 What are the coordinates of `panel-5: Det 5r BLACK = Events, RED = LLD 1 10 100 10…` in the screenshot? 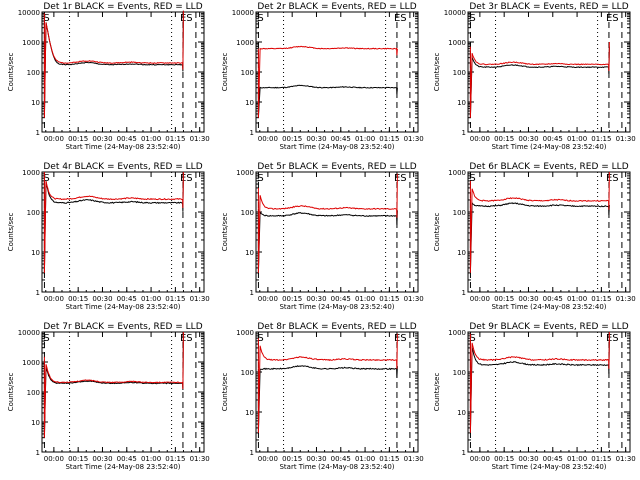 It's located at (322, 236).